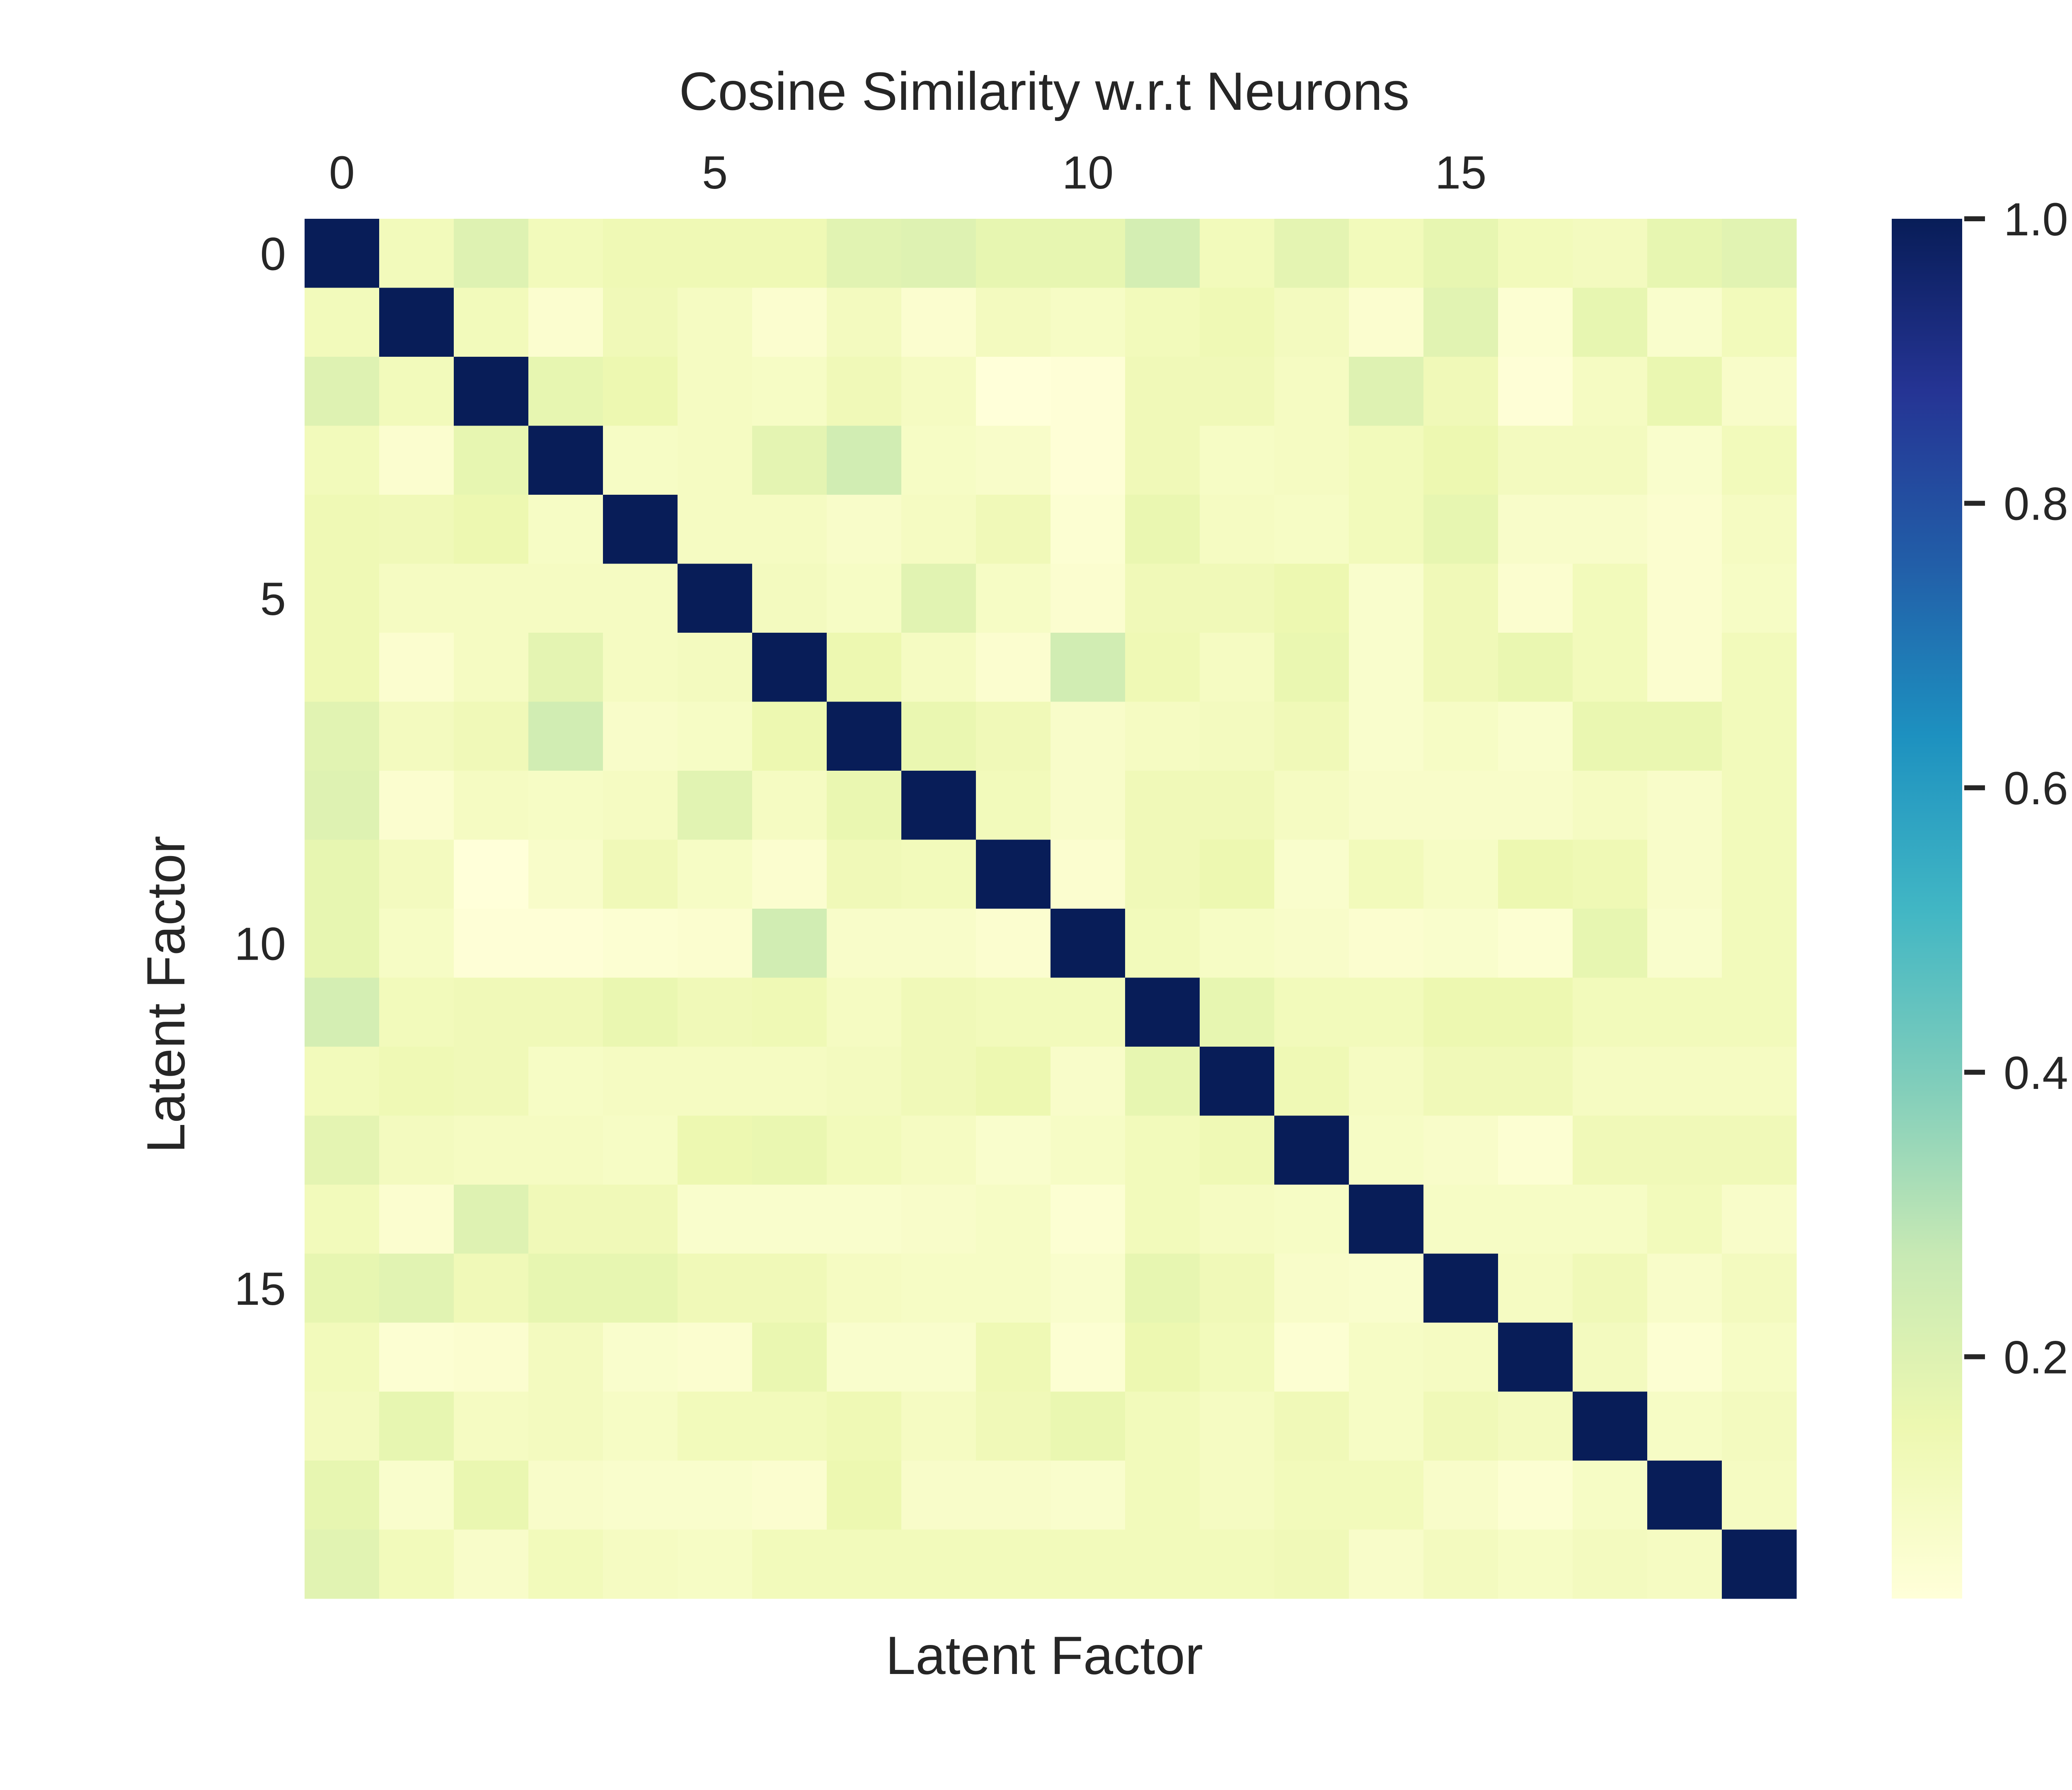 The height and width of the screenshot is (1790, 2072). Describe the element at coordinates (2036, 1357) in the screenshot. I see `colorbar-tick-label: 0.2` at that location.